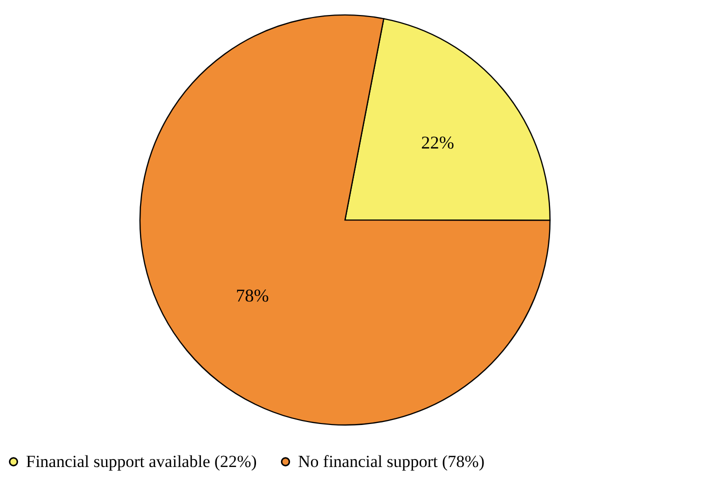  I want to click on legend-label: Financial support available (22%), so click(141, 461).